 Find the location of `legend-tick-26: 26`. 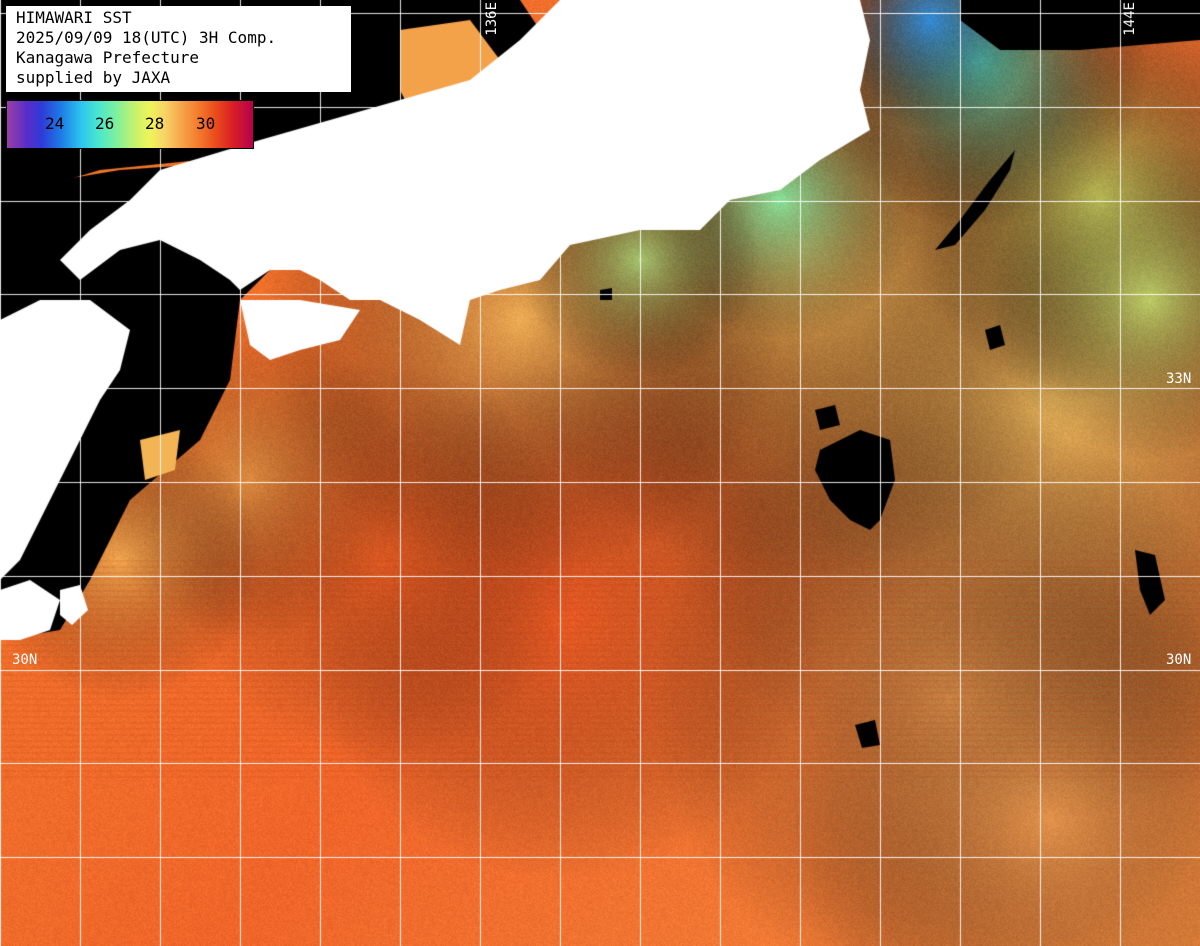

legend-tick-26: 26 is located at coordinates (105, 123).